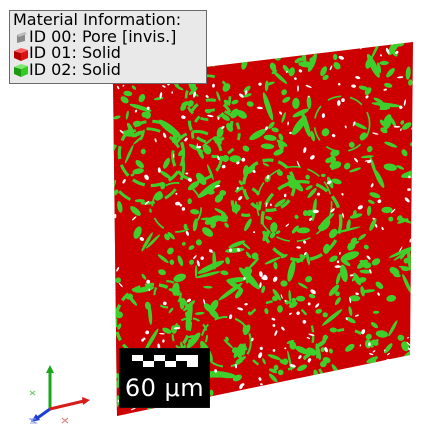 The image size is (425, 428). What do you see at coordinates (107, 53) in the screenshot?
I see `legend-item-solid-1: ID 01: Solid` at bounding box center [107, 53].